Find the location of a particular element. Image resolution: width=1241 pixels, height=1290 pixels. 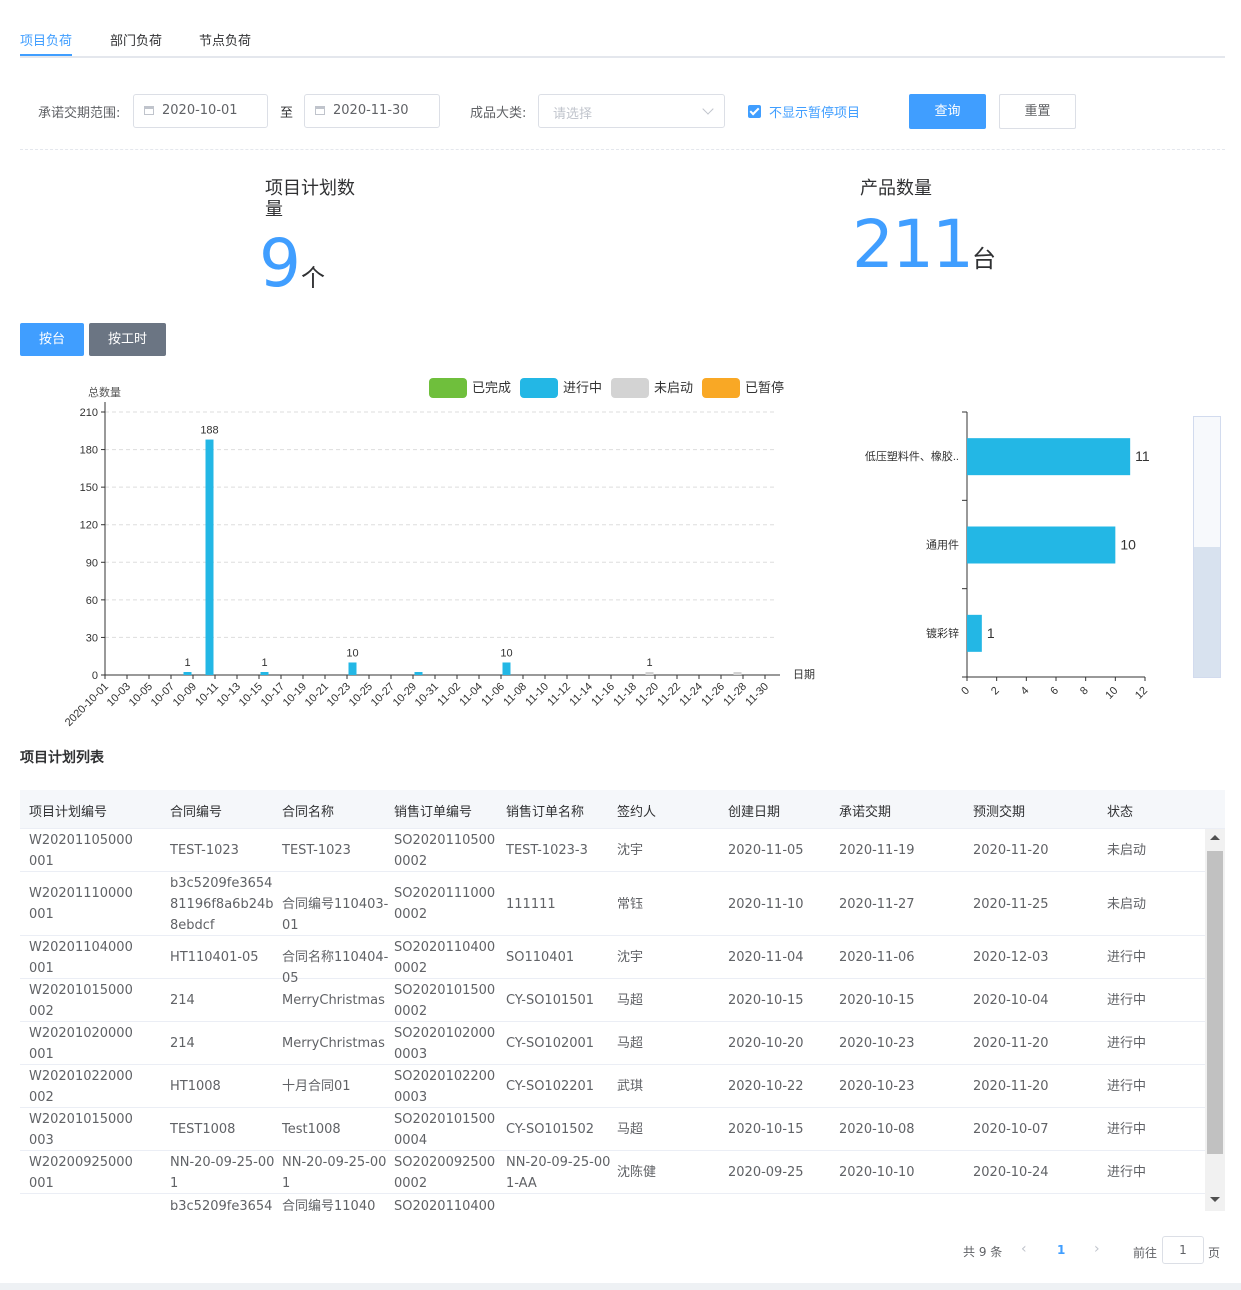

tab-project-load: 项目负荷 is located at coordinates (46, 41).